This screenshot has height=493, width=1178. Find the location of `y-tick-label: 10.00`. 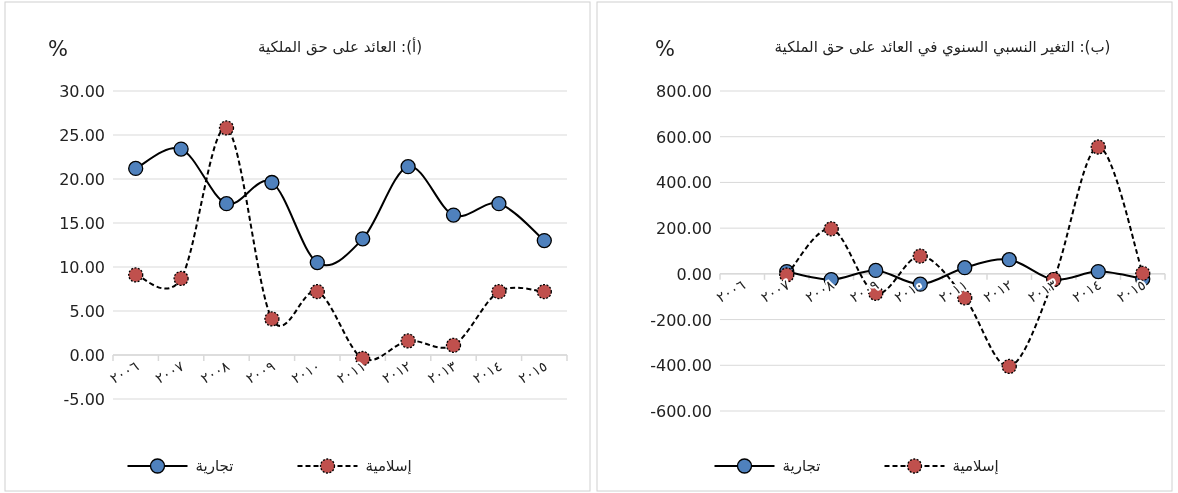

y-tick-label: 10.00 is located at coordinates (82, 267).